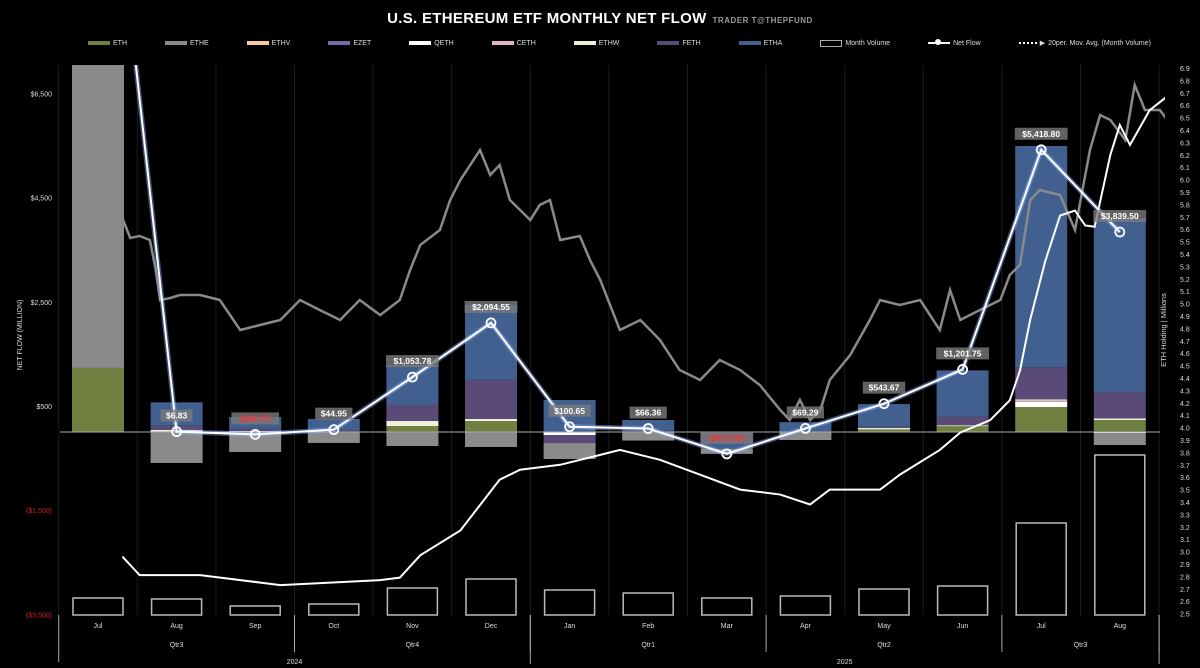  What do you see at coordinates (1185, 342) in the screenshot?
I see `y2-tick-label: 4.7` at bounding box center [1185, 342].